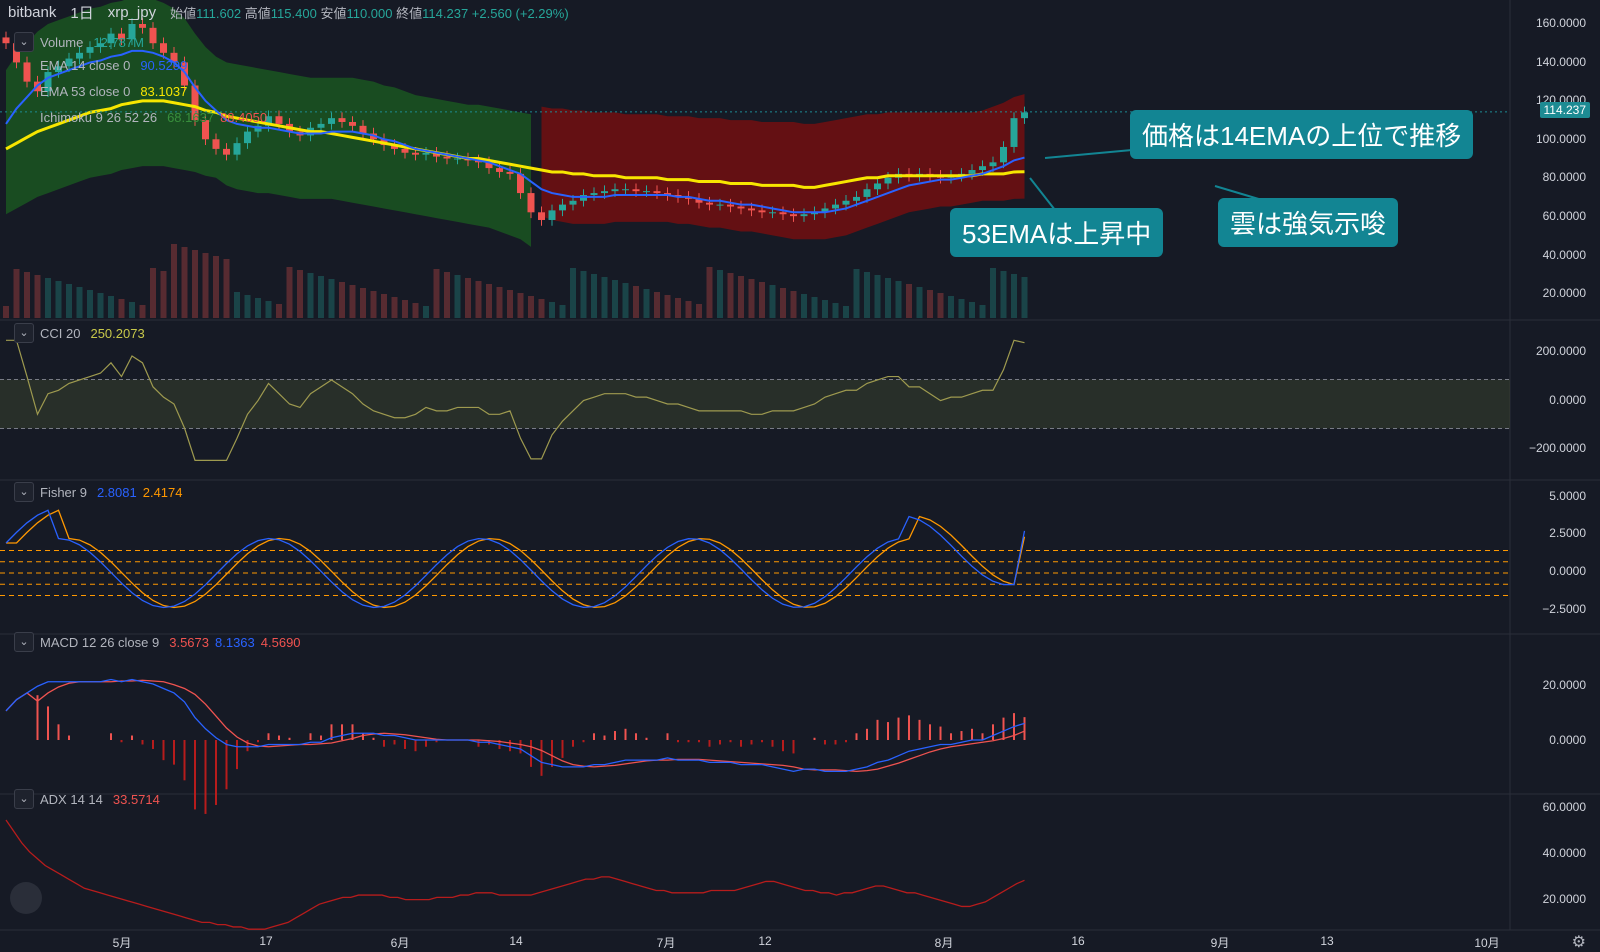  What do you see at coordinates (1564, 853) in the screenshot?
I see `adx-tick: 40.0000` at bounding box center [1564, 853].